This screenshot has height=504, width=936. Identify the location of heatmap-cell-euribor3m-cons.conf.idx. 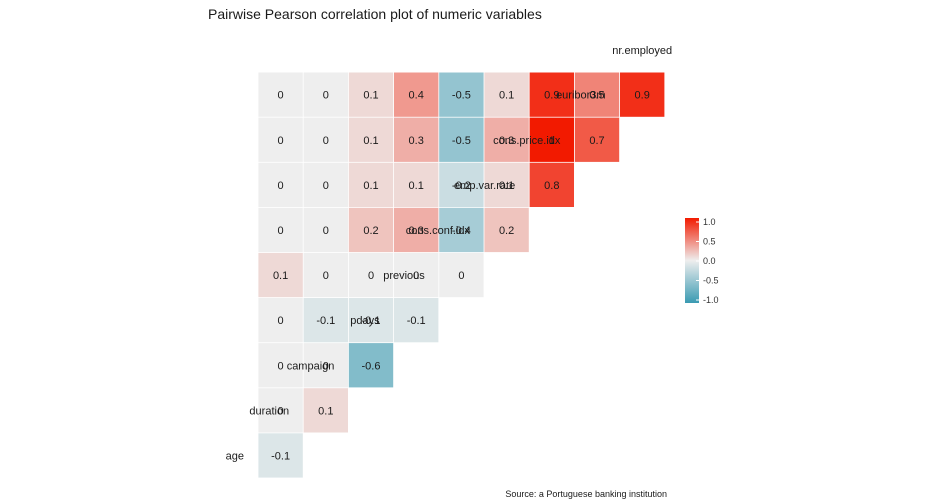
(506, 139).